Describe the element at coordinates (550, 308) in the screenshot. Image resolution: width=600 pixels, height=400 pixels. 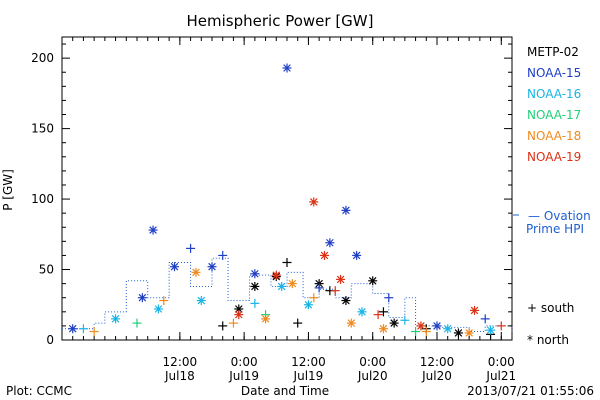
I see `south-legend: + south` at that location.